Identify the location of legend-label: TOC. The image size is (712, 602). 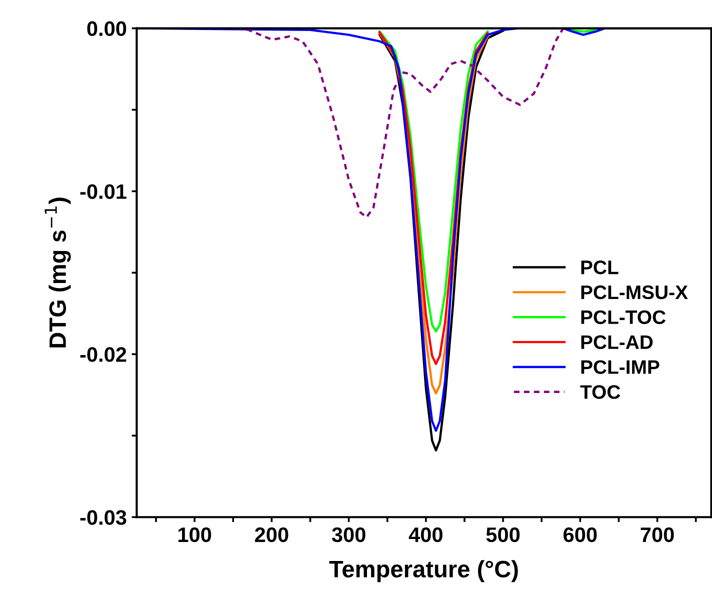
(600, 392).